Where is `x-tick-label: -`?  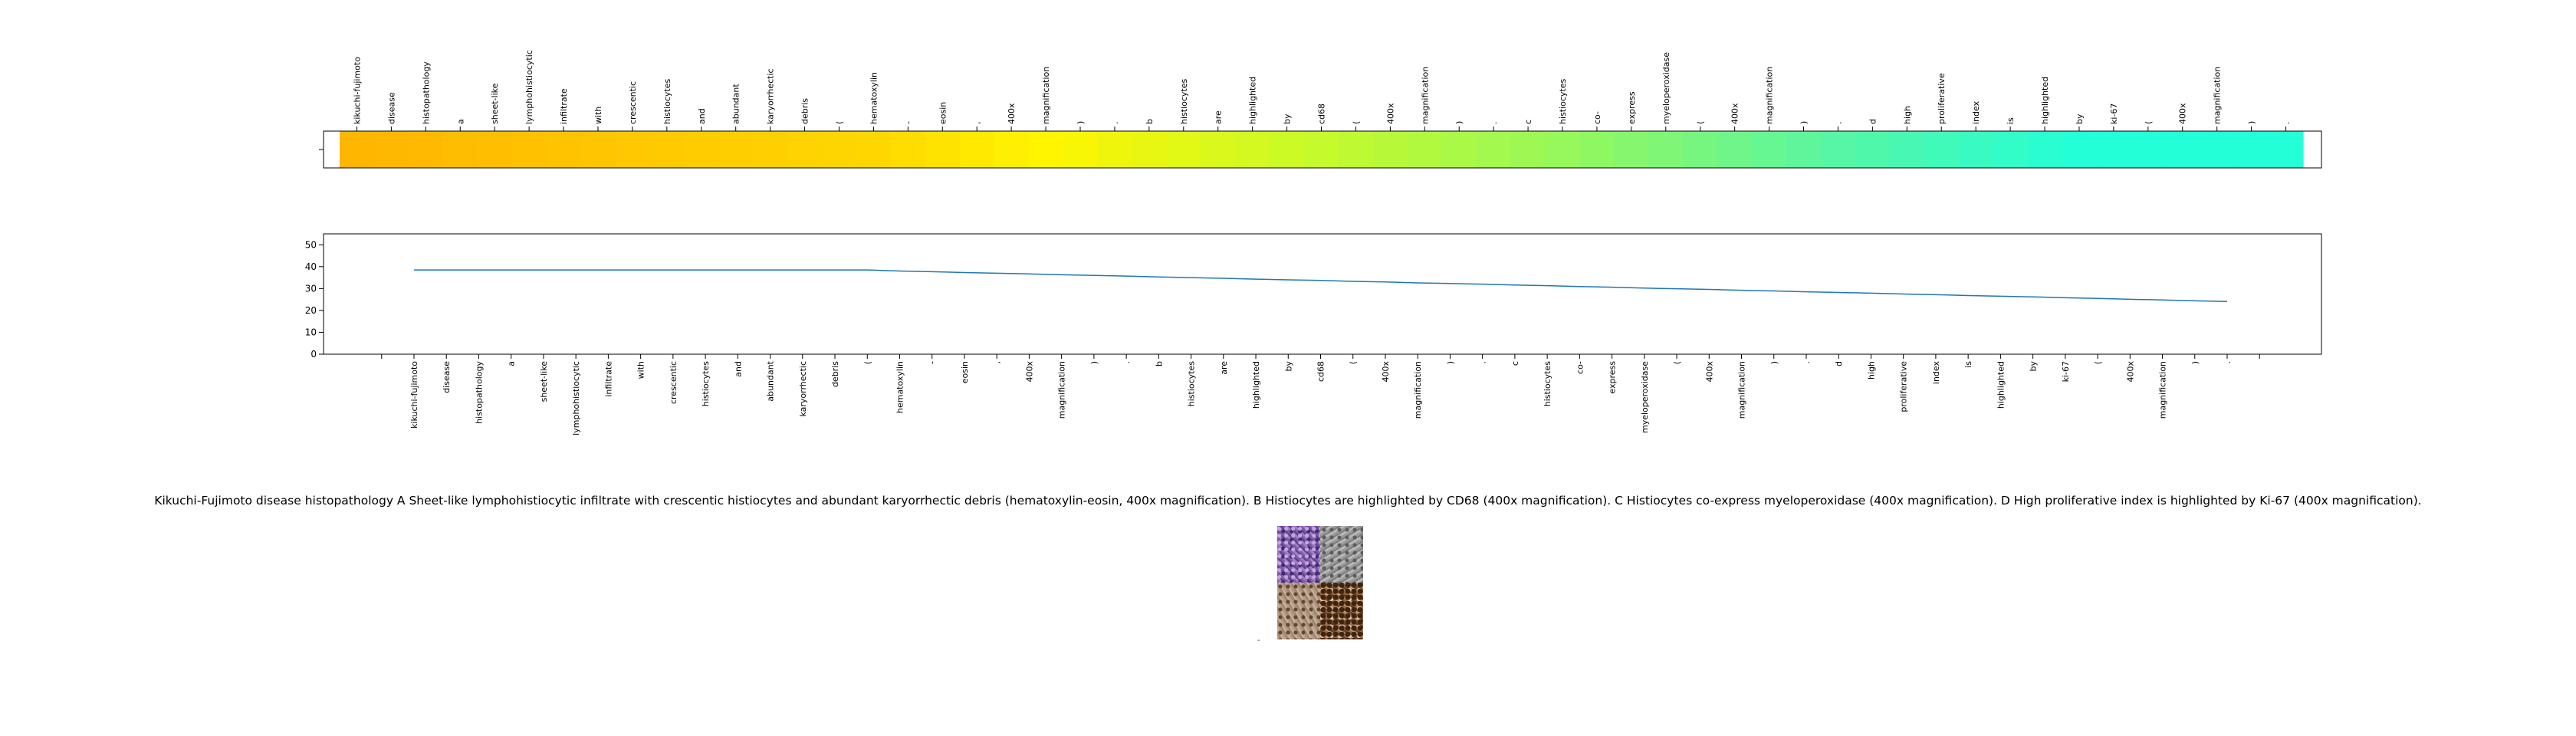
x-tick-label: - is located at coordinates (933, 363).